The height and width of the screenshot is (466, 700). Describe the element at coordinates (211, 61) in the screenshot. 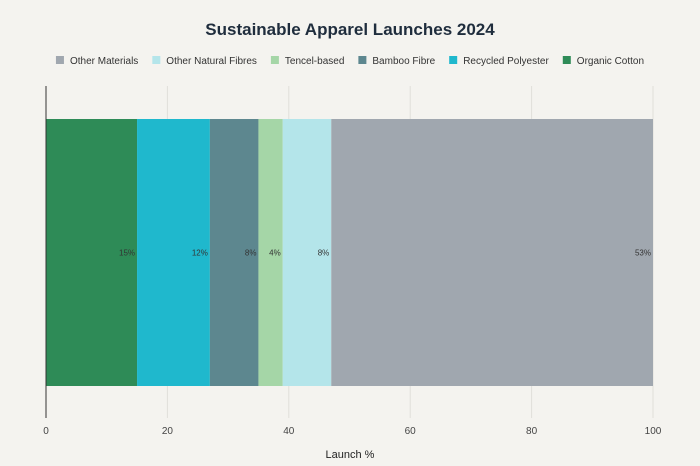

I see `legend-label-other-natural-fibres: Other Natural Fibres` at that location.